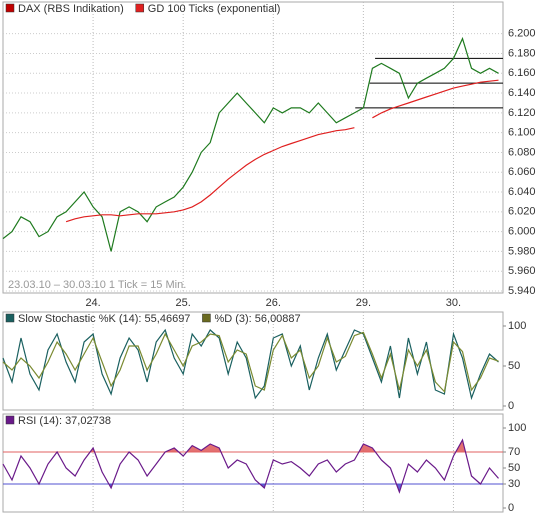  Describe the element at coordinates (514, 452) in the screenshot. I see `y-tick-label: 70` at that location.